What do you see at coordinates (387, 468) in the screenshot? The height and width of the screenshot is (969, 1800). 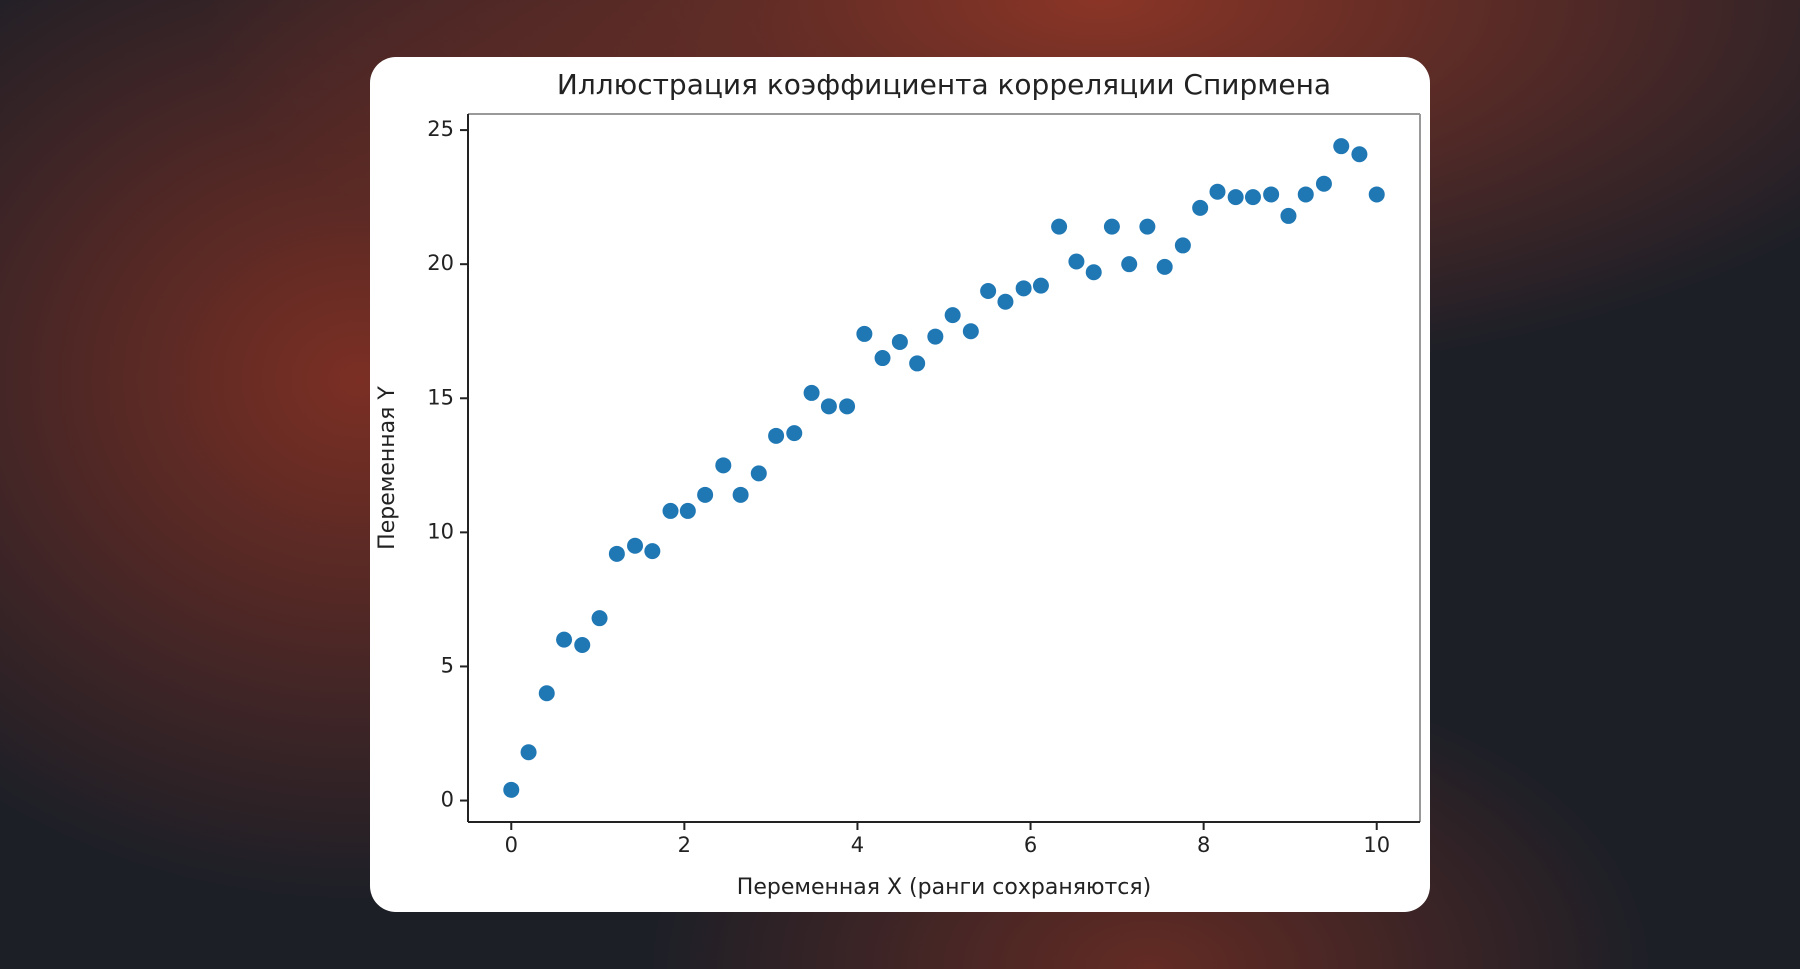 I see `y-axis-label: Переменная Y` at bounding box center [387, 468].